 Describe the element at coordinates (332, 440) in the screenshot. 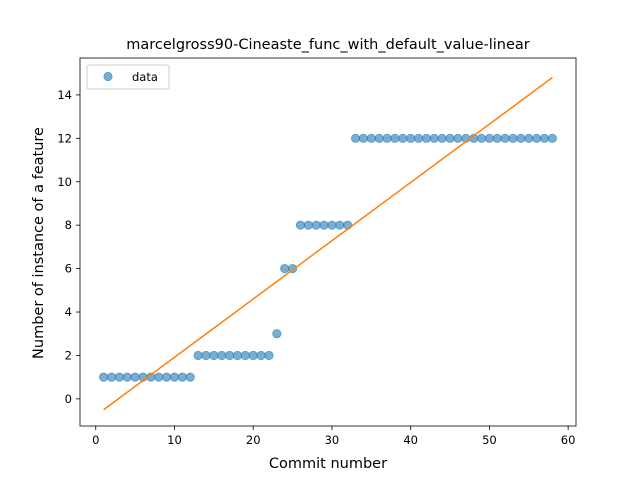

I see `x-tick-label: 30` at that location.